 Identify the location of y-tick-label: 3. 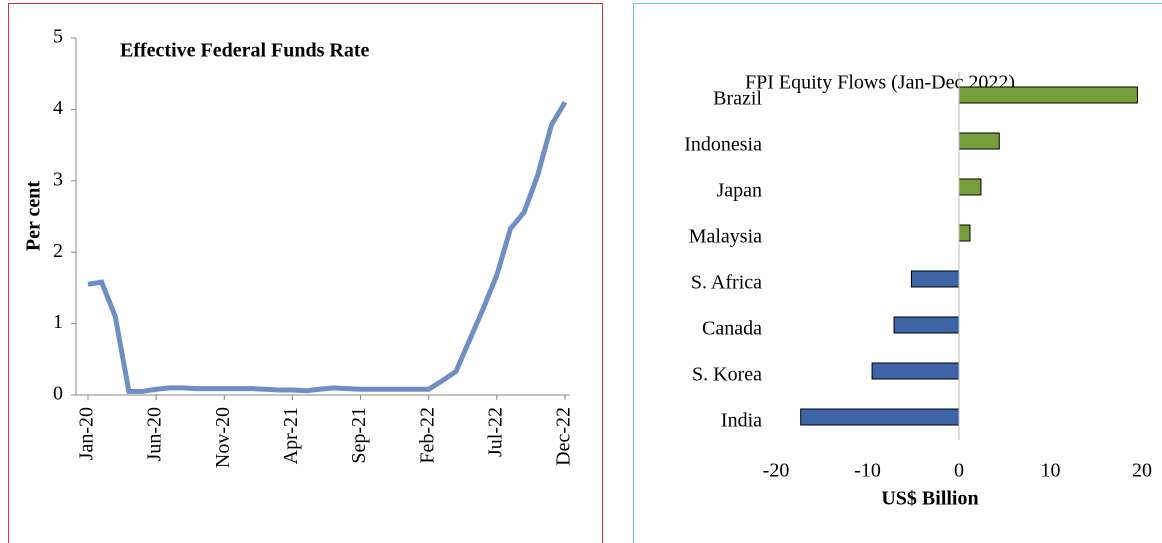
(58, 179).